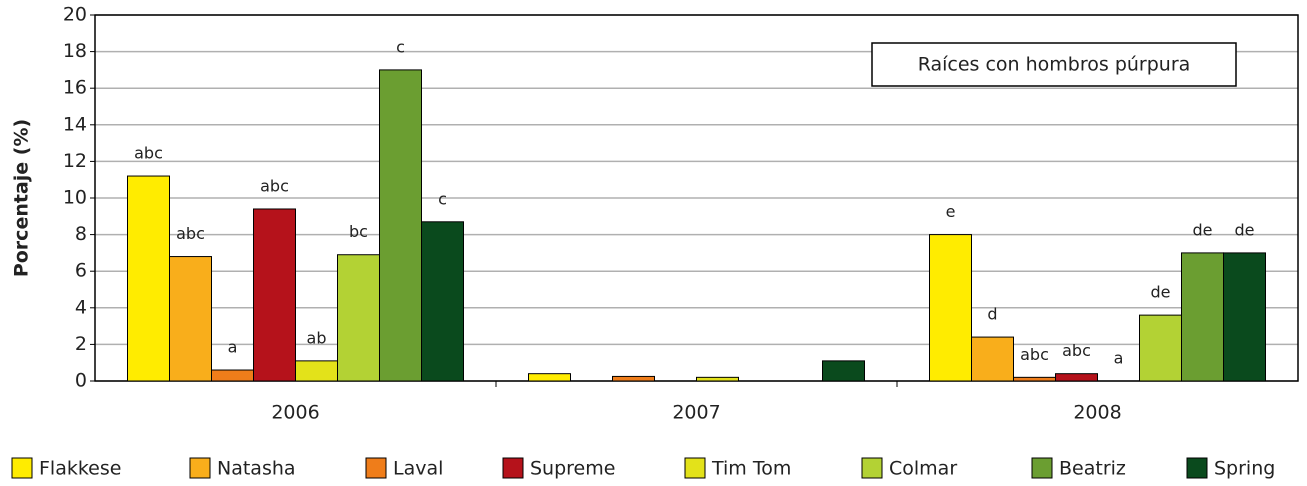 The width and height of the screenshot is (1307, 486). I want to click on value-label: ab, so click(317, 337).